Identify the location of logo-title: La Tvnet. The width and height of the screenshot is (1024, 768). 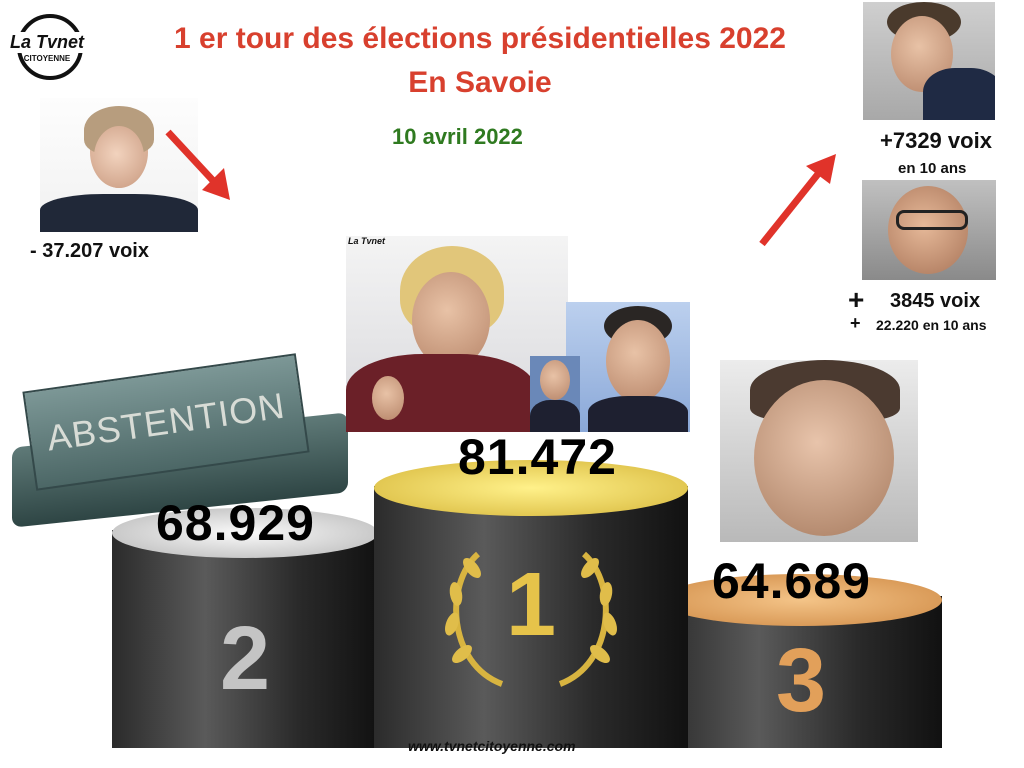
(47, 42).